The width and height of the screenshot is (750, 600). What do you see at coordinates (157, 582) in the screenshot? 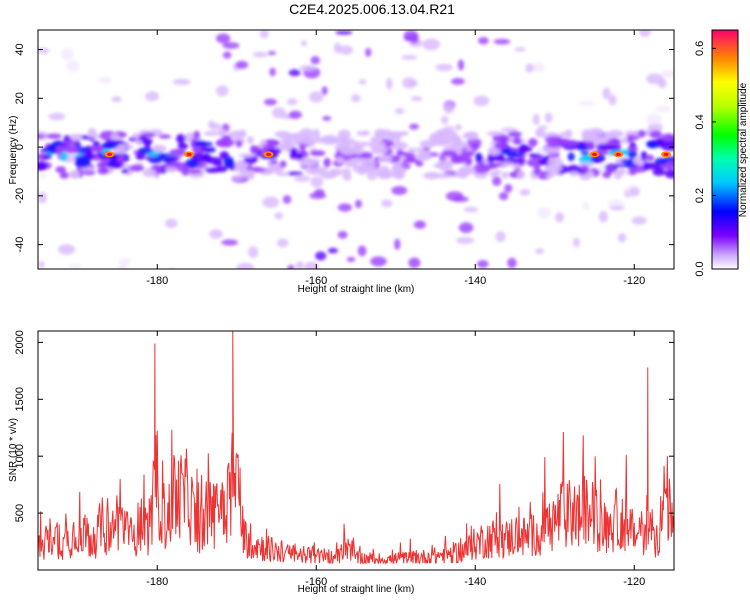
I see `snr-x-tick-label: -180` at bounding box center [157, 582].